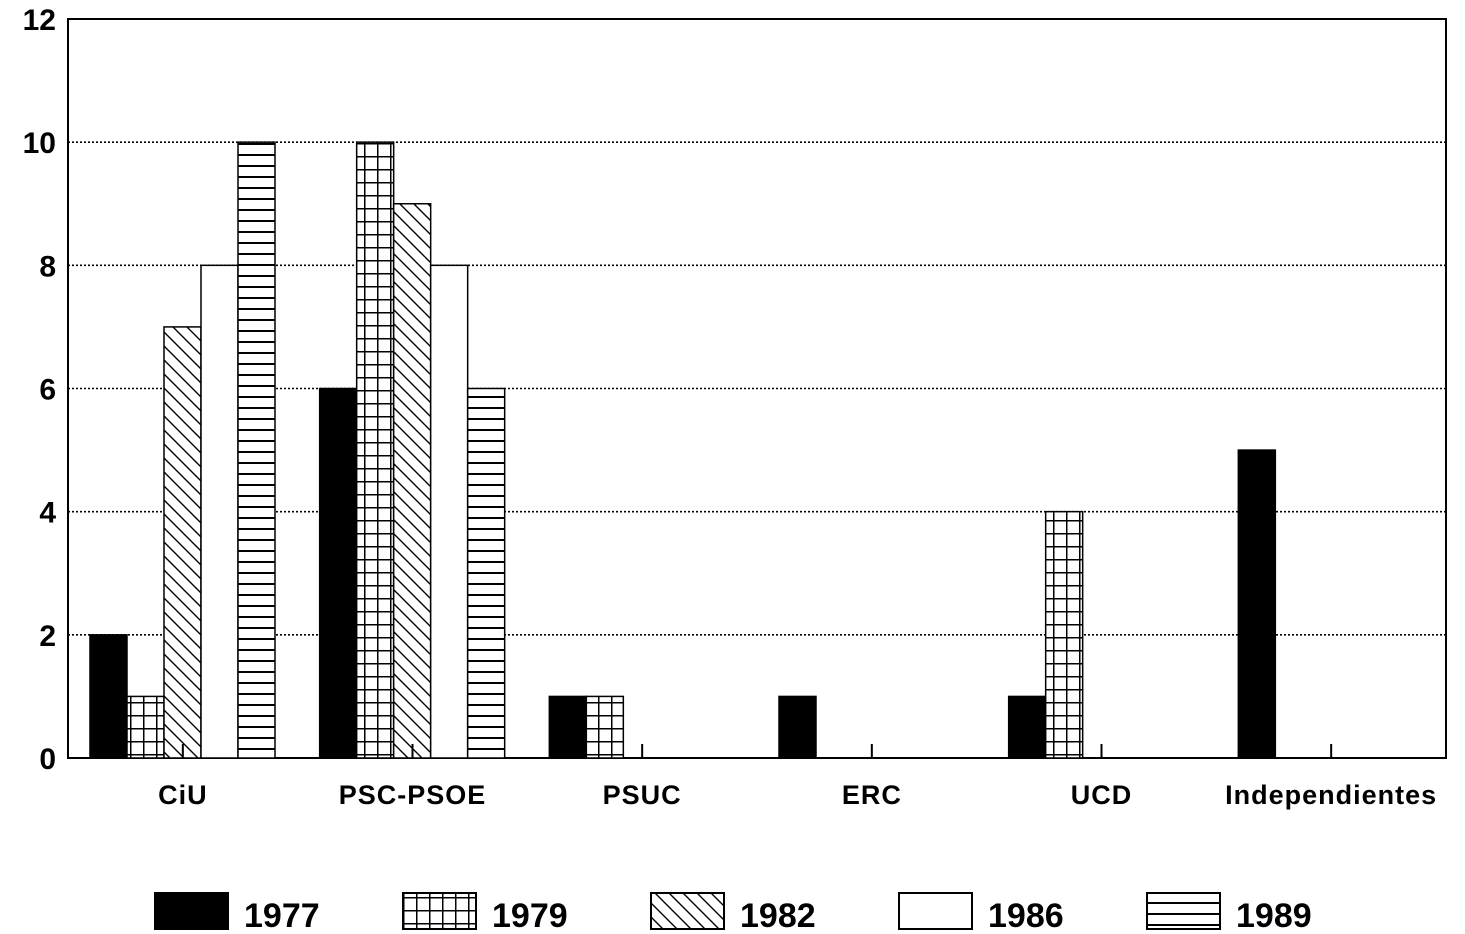 Image resolution: width=1465 pixels, height=934 pixels. Describe the element at coordinates (182, 542) in the screenshot. I see `bar-ciu-1982` at that location.